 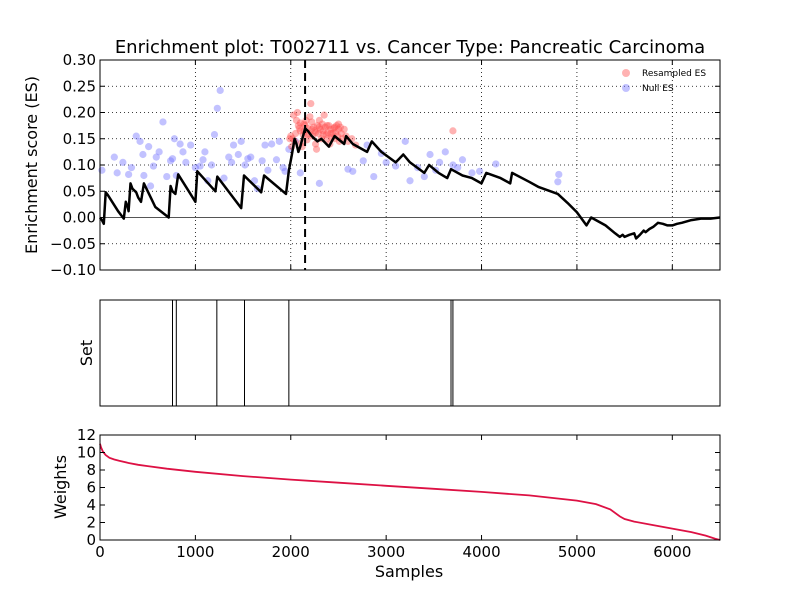 I want to click on legend: Resampled ES Null ES, so click(x=664, y=81).